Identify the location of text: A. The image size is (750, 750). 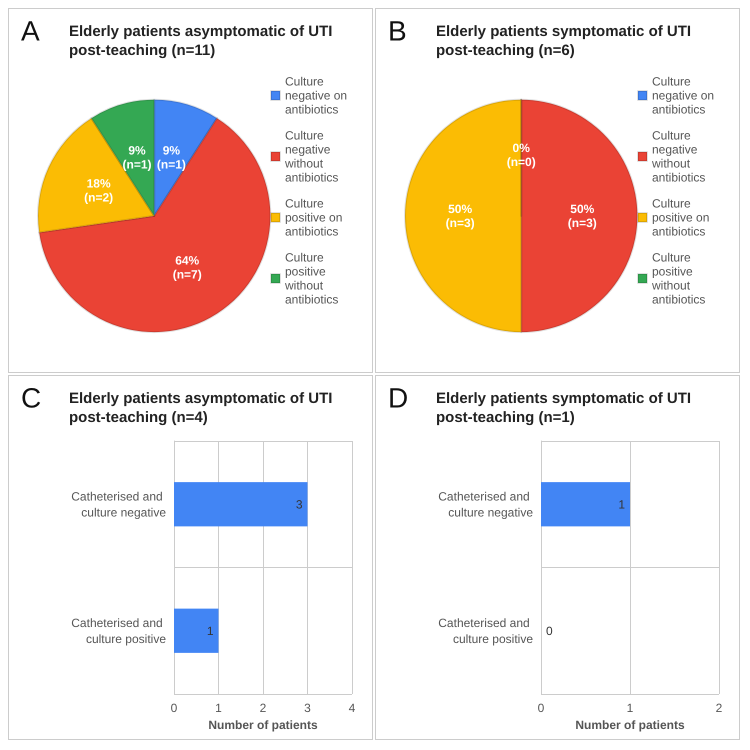
(30, 31).